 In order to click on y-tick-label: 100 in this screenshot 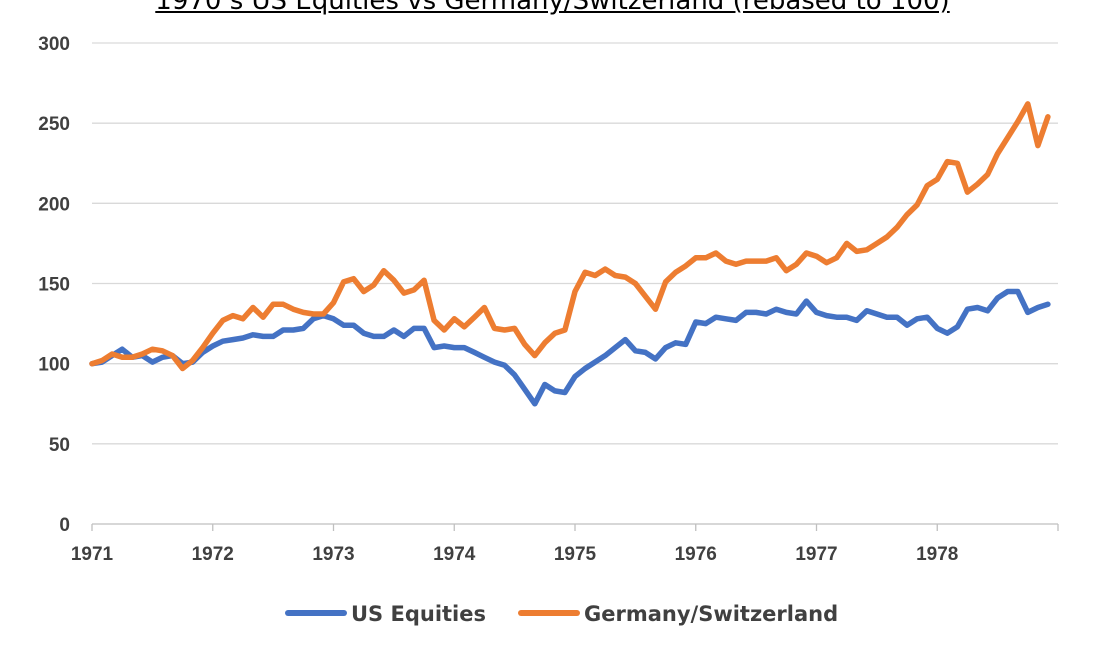, I will do `click(54, 365)`.